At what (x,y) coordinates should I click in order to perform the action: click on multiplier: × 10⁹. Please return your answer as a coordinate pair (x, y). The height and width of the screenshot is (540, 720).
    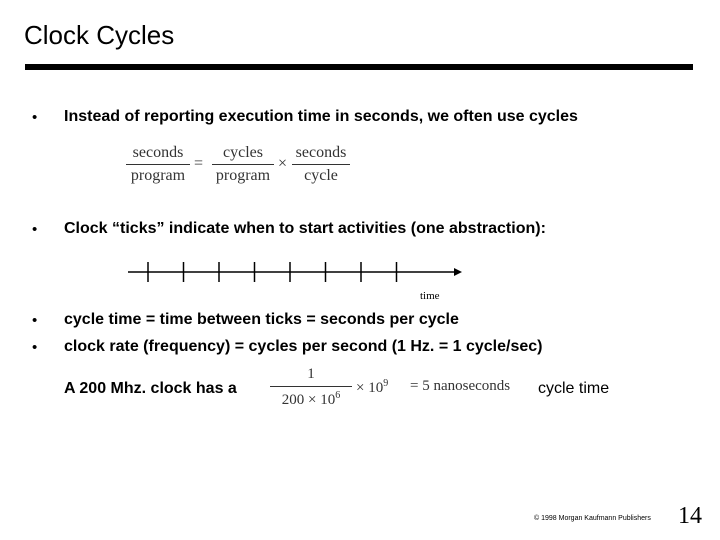
    Looking at the image, I should click on (372, 387).